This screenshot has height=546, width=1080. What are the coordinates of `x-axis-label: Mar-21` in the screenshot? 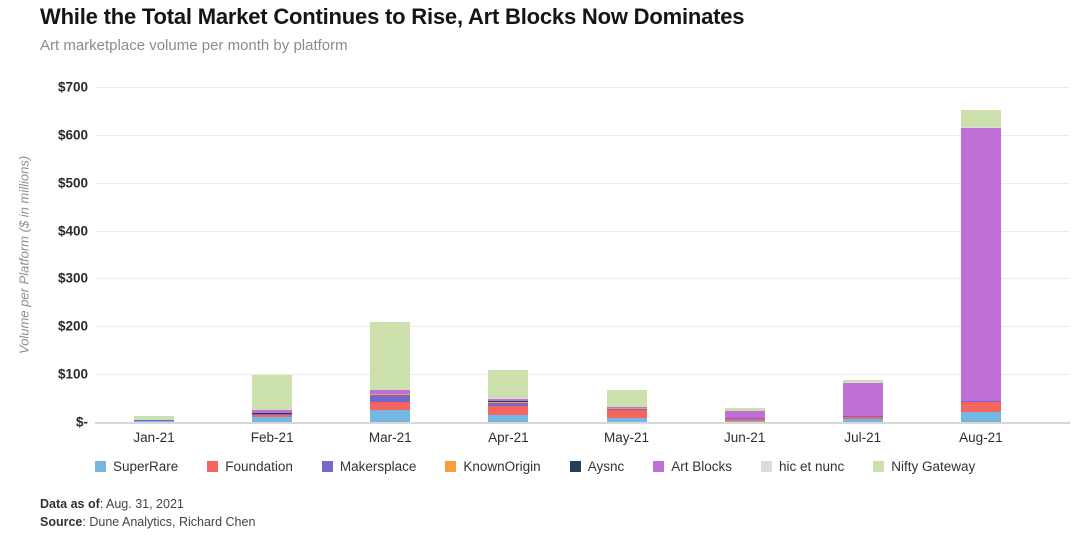 It's located at (390, 437).